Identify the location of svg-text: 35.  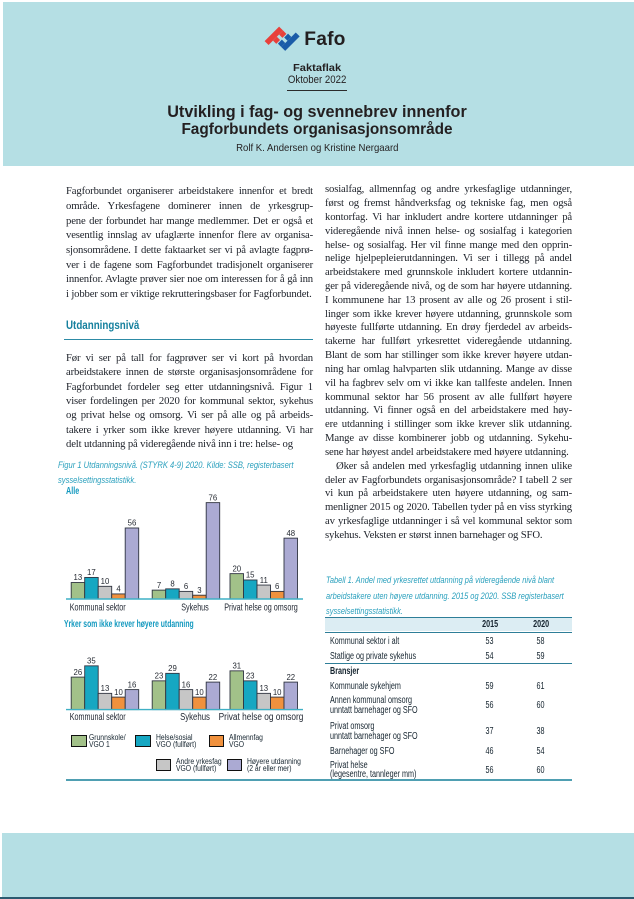
(91, 661).